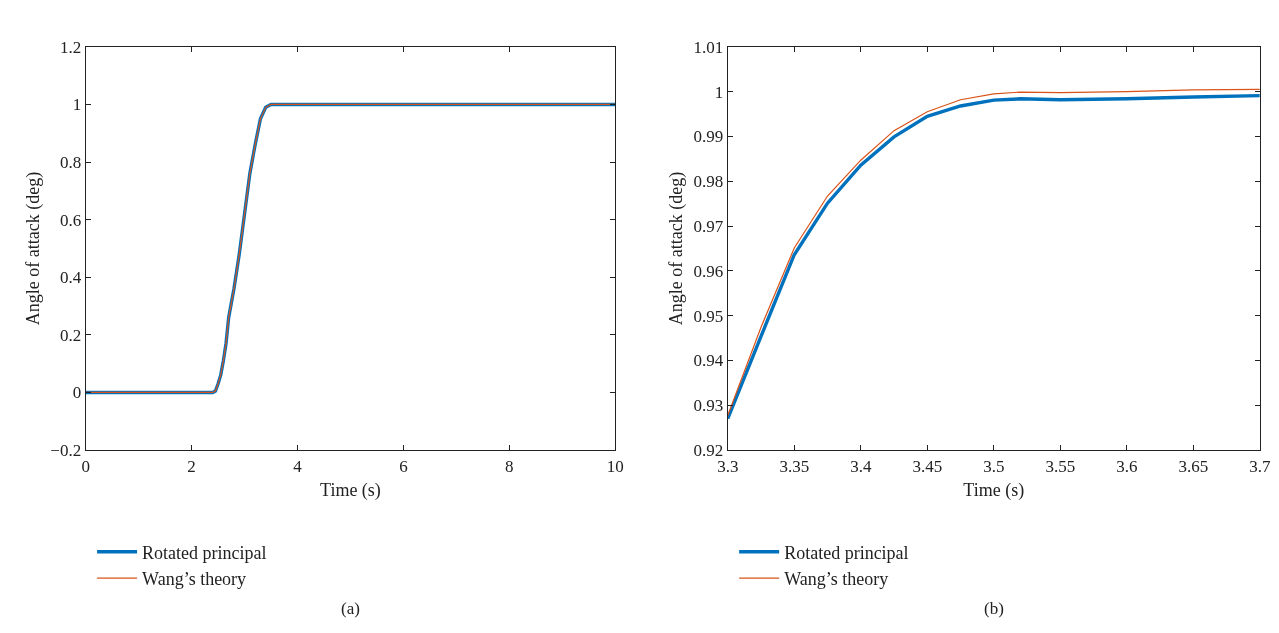 The image size is (1279, 633). What do you see at coordinates (70, 47) in the screenshot?
I see `y-tick-label: 1.2` at bounding box center [70, 47].